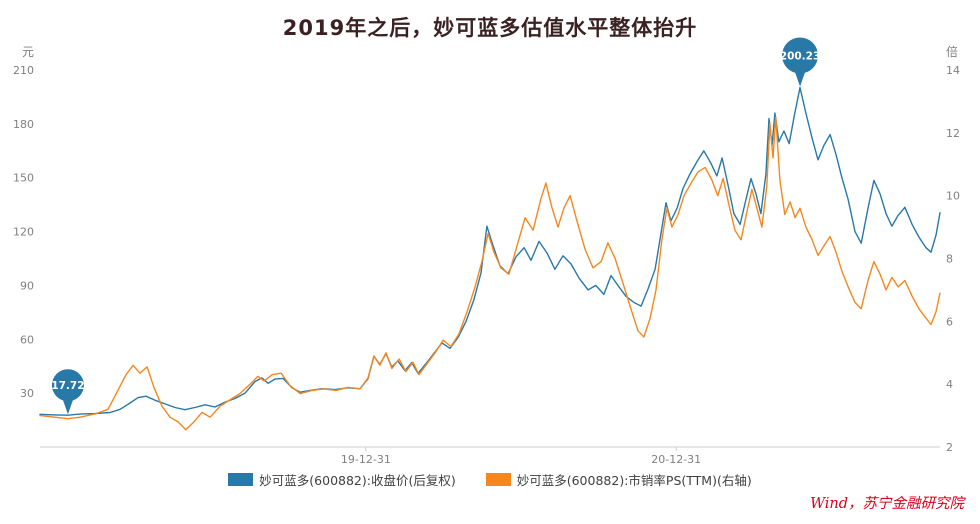 The image size is (980, 524). Describe the element at coordinates (23, 70) in the screenshot. I see `left-axis-tick-label: 210` at that location.